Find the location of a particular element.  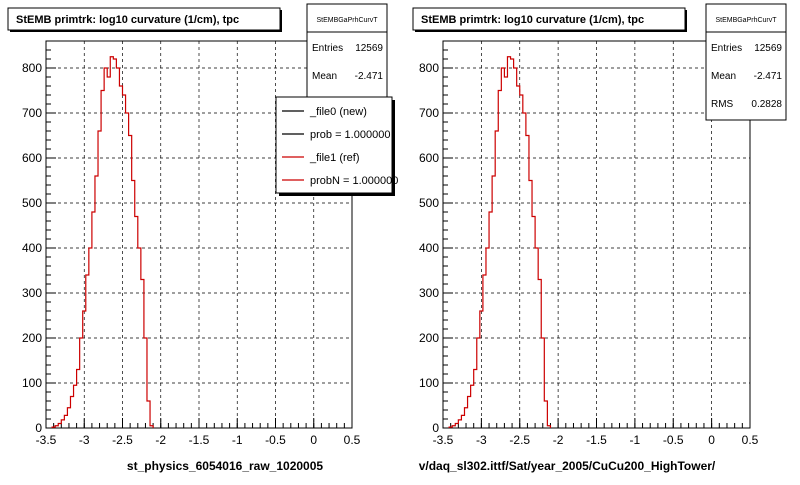

x-axis-label: st_physics_6054016_raw_1020005 is located at coordinates (225, 466).